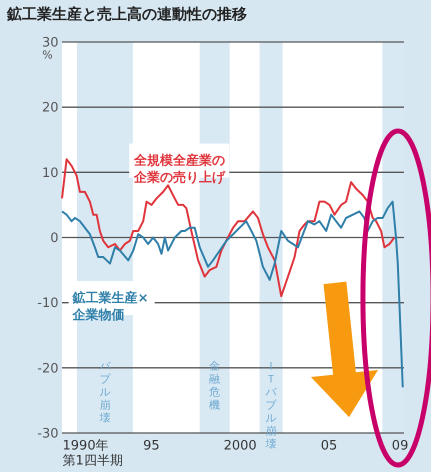 This screenshot has height=472, width=431. Describe the element at coordinates (50, 108) in the screenshot. I see `y-tick-label: 20` at that location.